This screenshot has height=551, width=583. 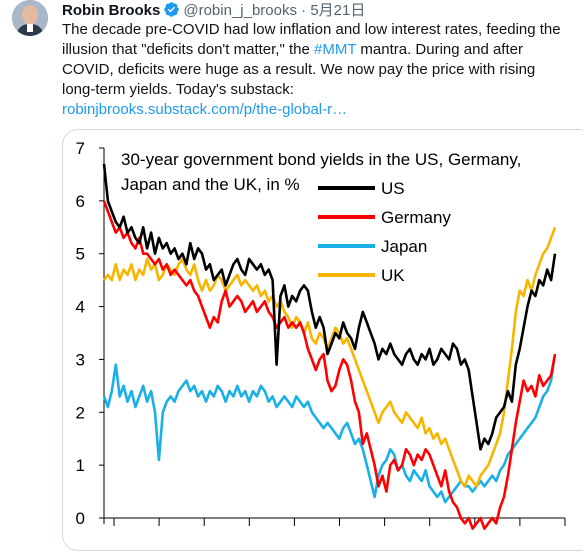 What do you see at coordinates (335, 49) in the screenshot?
I see `hashtag-link: #MMT` at bounding box center [335, 49].